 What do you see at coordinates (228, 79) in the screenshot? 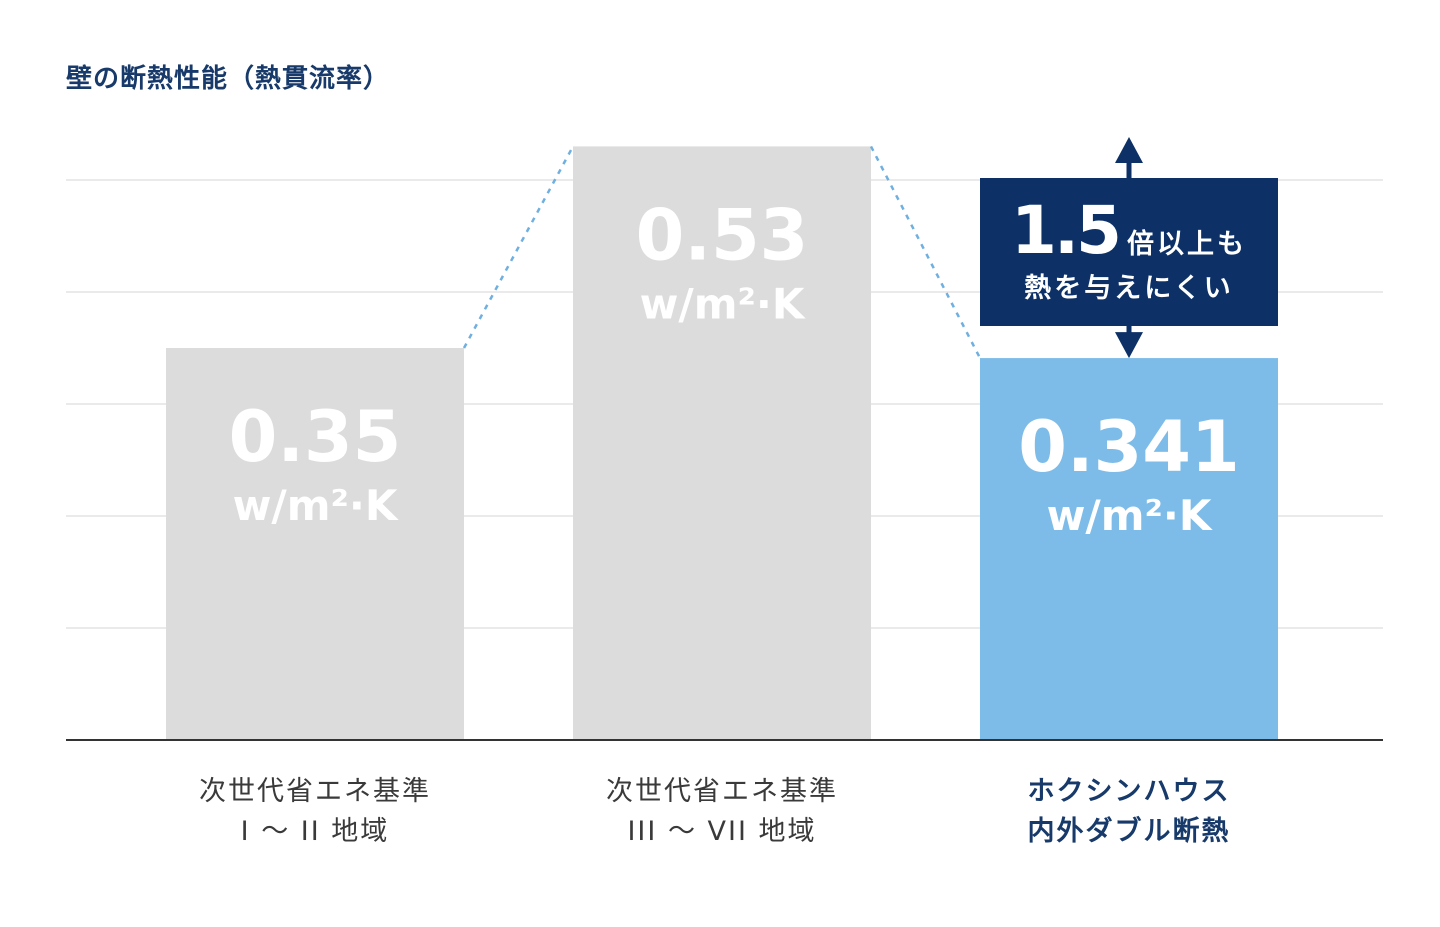
I see `chart-title: 壁の断熱性能（熱貫流率）` at bounding box center [228, 79].